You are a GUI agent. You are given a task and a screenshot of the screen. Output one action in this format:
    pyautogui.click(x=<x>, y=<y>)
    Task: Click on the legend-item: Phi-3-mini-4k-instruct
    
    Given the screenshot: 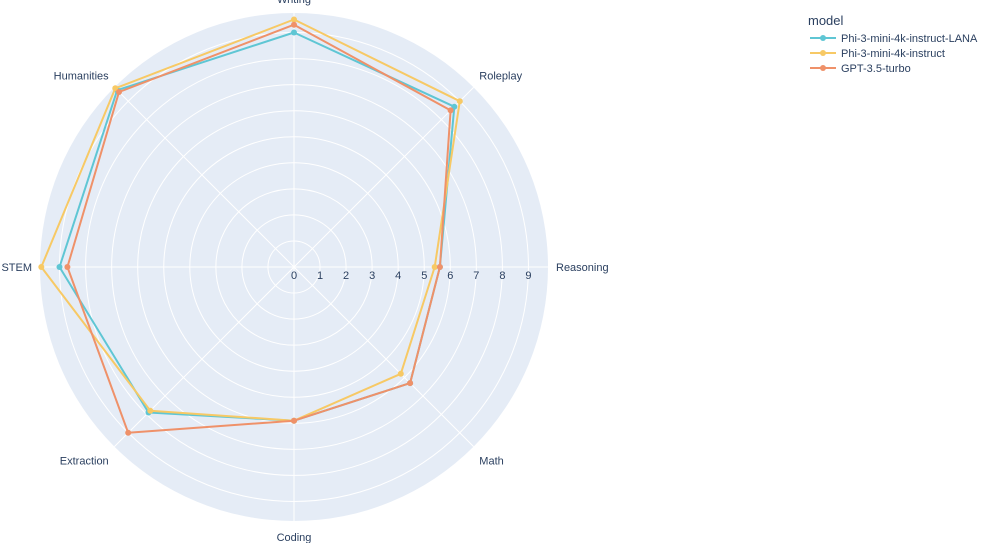 What is the action you would take?
    pyautogui.click(x=877, y=54)
    